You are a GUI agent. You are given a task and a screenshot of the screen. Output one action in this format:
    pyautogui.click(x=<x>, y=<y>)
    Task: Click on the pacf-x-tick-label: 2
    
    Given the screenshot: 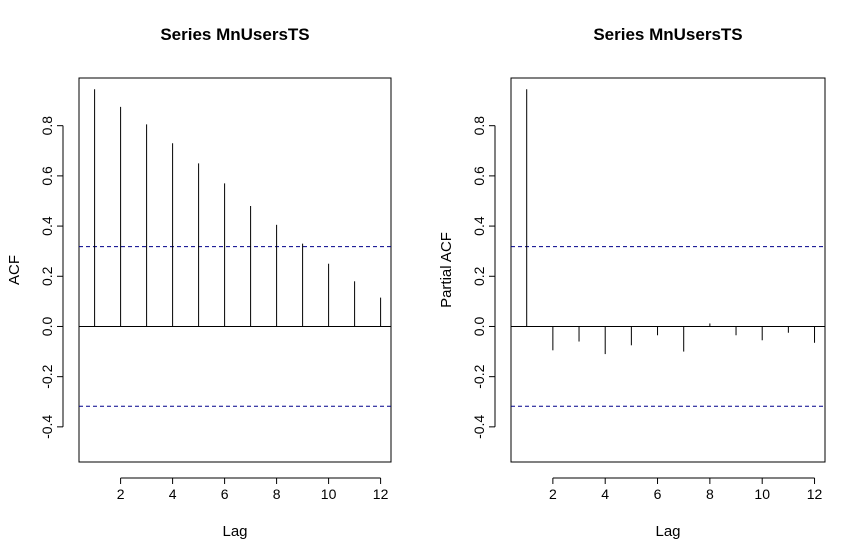 What is the action you would take?
    pyautogui.click(x=553, y=494)
    